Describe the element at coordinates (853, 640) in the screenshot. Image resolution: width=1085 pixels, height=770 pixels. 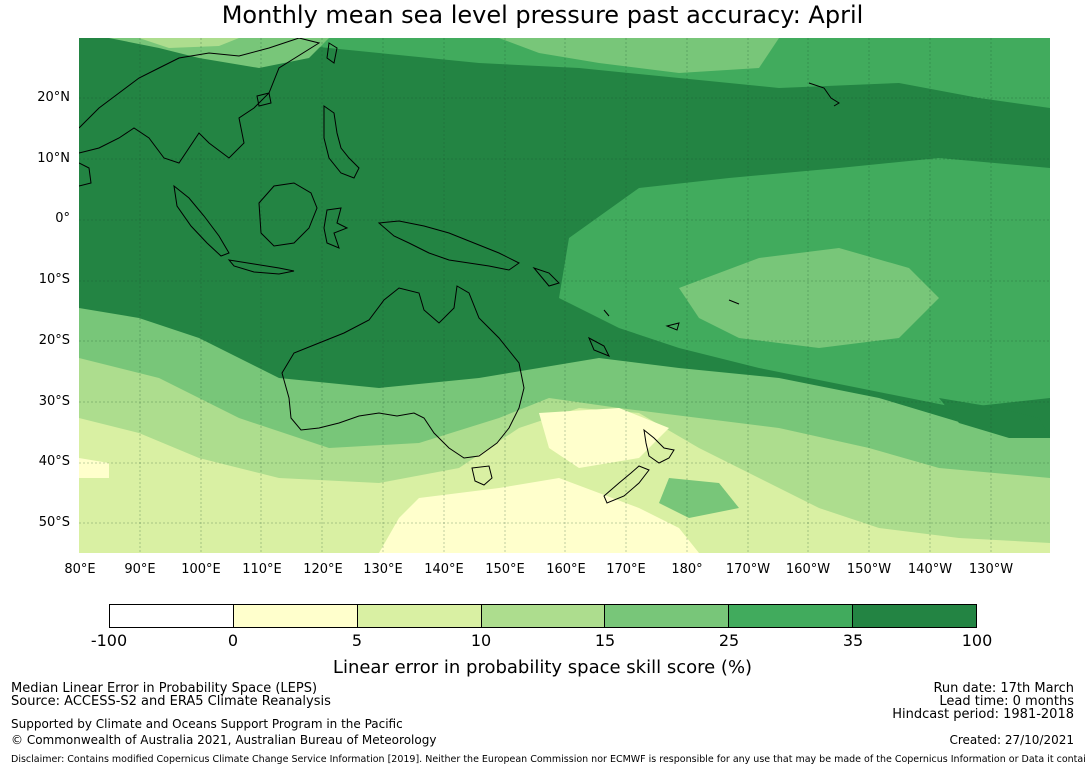
I see `colorbar-tick-label: 35` at that location.